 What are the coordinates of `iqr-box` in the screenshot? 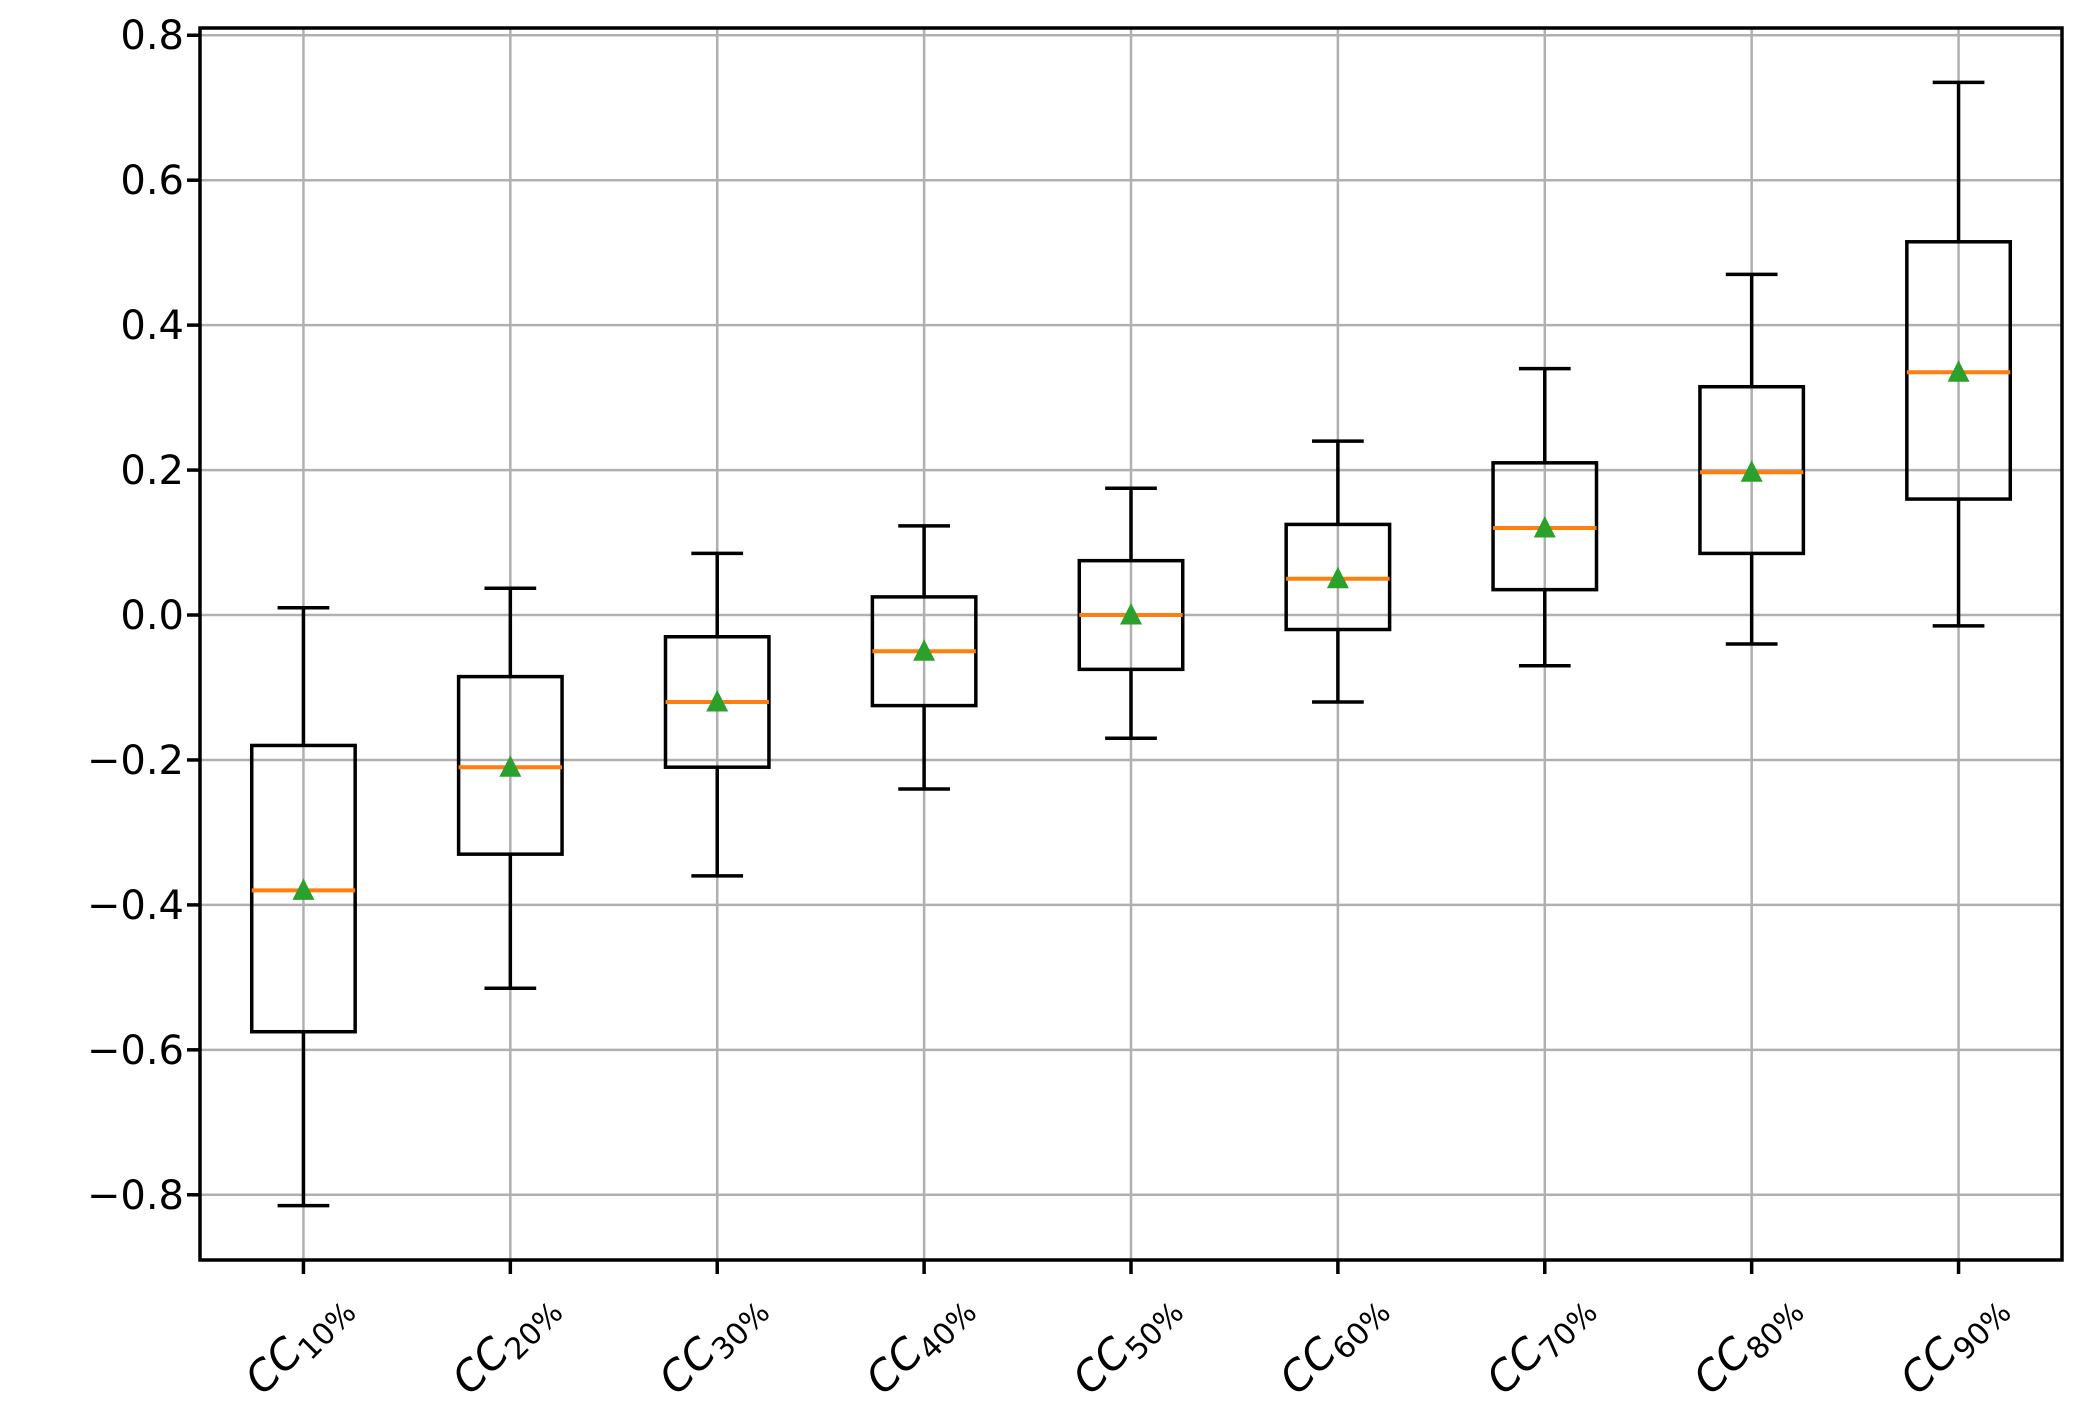 It's located at (1752, 470).